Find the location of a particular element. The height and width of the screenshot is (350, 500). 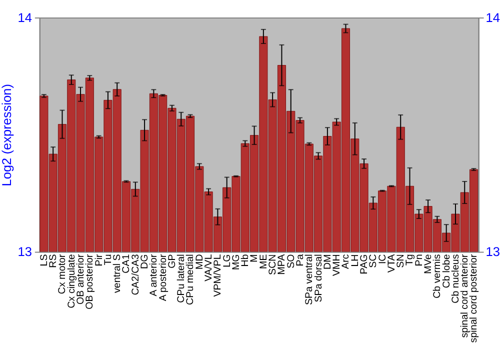

x-tick-label: MPA is located at coordinates (282, 264).